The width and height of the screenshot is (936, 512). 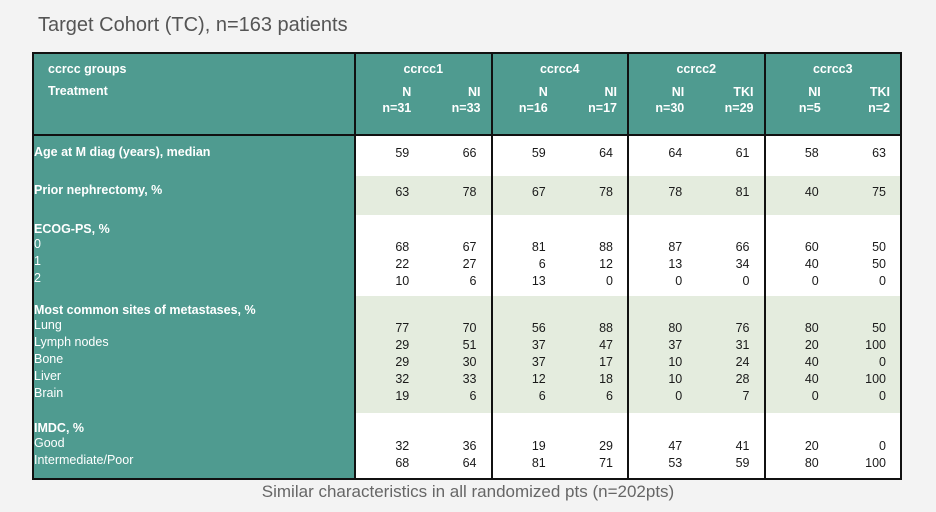 What do you see at coordinates (661, 446) in the screenshot?
I see `table-cell: 47 53` at bounding box center [661, 446].